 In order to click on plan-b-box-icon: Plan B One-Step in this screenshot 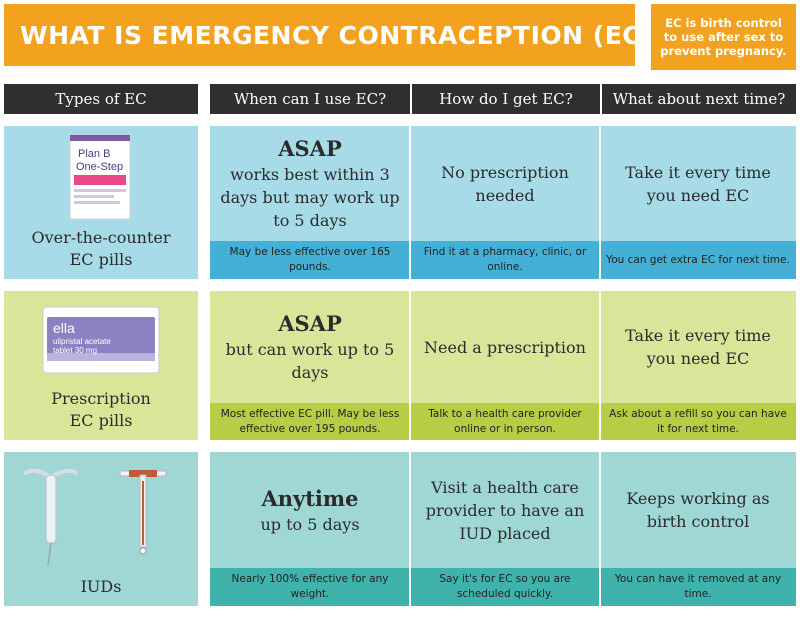, I will do `click(100, 176)`.